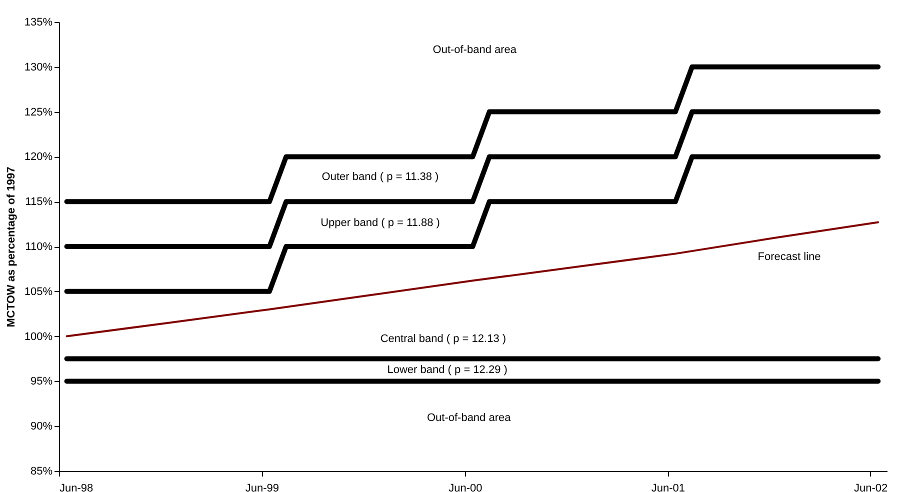 This screenshot has height=492, width=912. I want to click on y-axis-title: MCTOW as percentage of 1997, so click(11, 247).